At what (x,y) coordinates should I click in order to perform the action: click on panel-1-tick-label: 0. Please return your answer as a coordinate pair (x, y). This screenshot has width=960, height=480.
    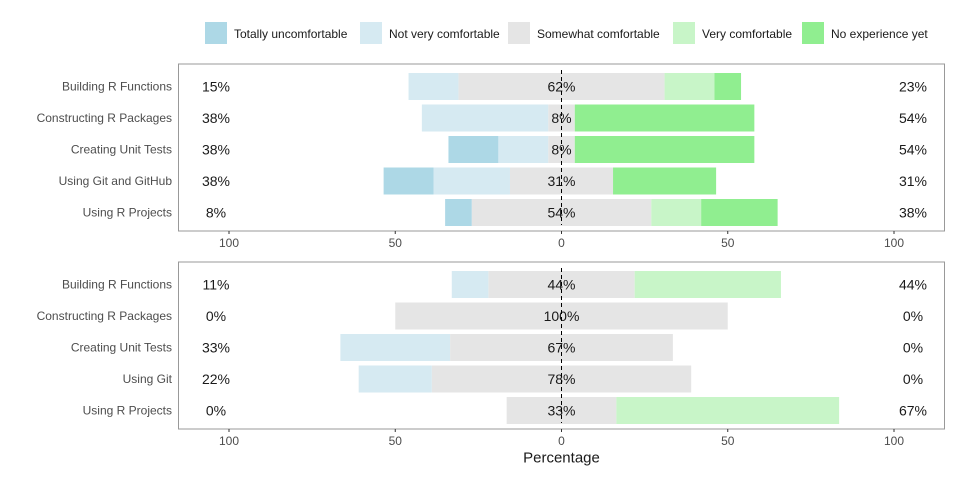
    Looking at the image, I should click on (561, 243).